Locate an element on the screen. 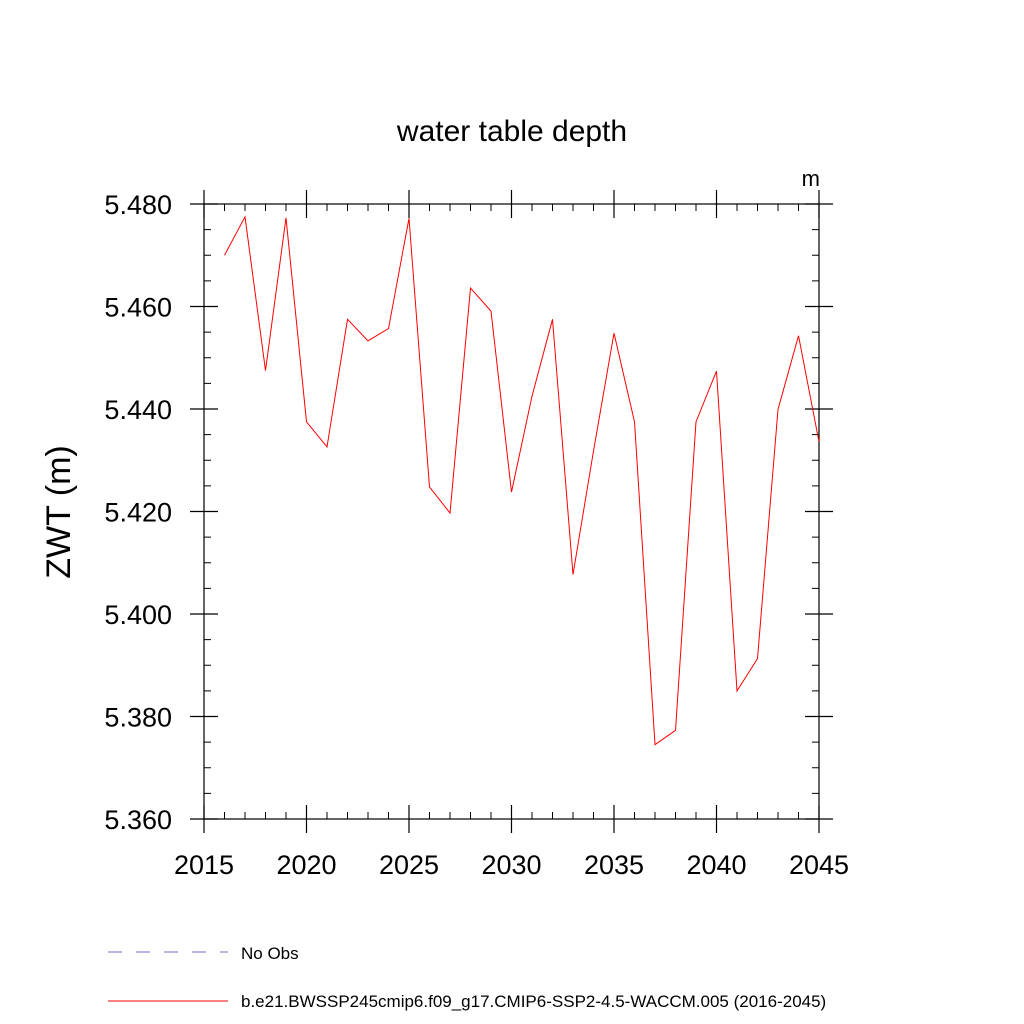  x-tick-label: 2040 is located at coordinates (716, 865).